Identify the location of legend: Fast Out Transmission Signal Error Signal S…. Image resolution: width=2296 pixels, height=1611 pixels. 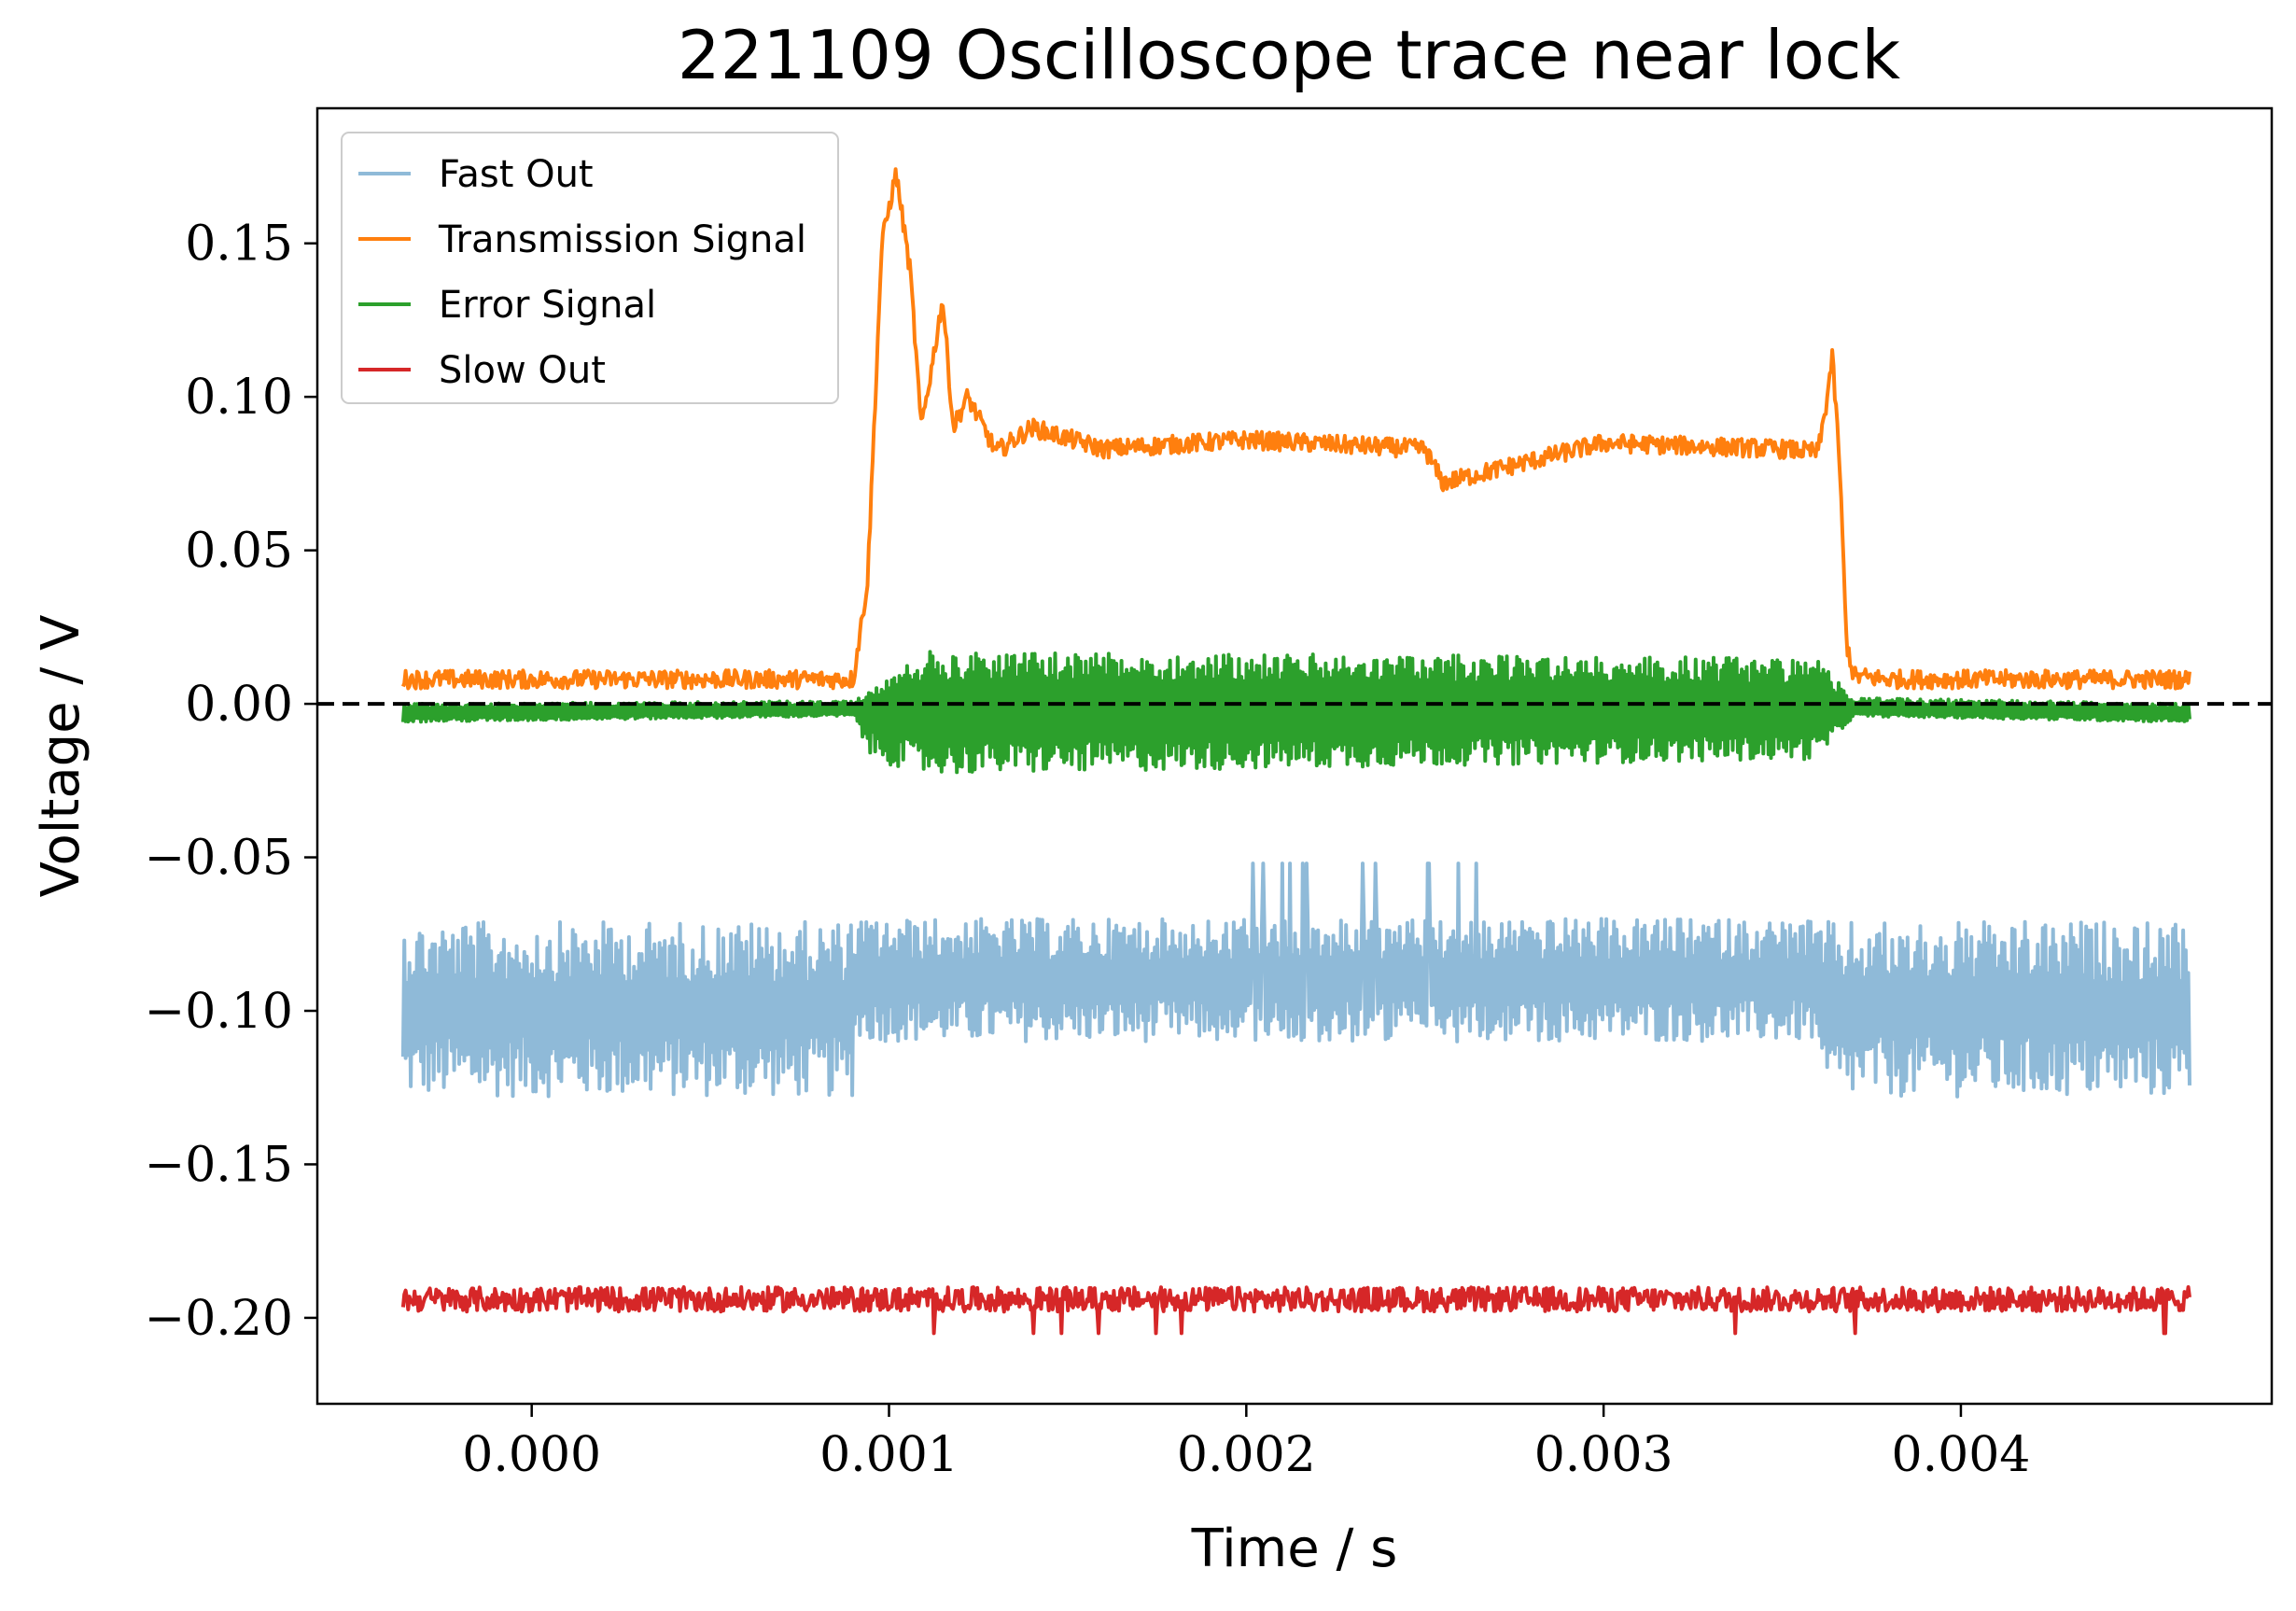
(590, 268).